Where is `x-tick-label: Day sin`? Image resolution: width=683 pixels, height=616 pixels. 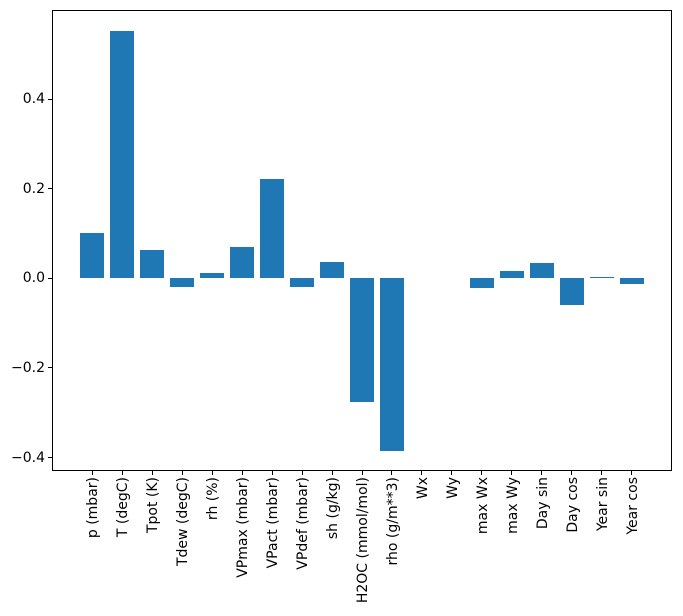
x-tick-label: Day sin is located at coordinates (542, 503).